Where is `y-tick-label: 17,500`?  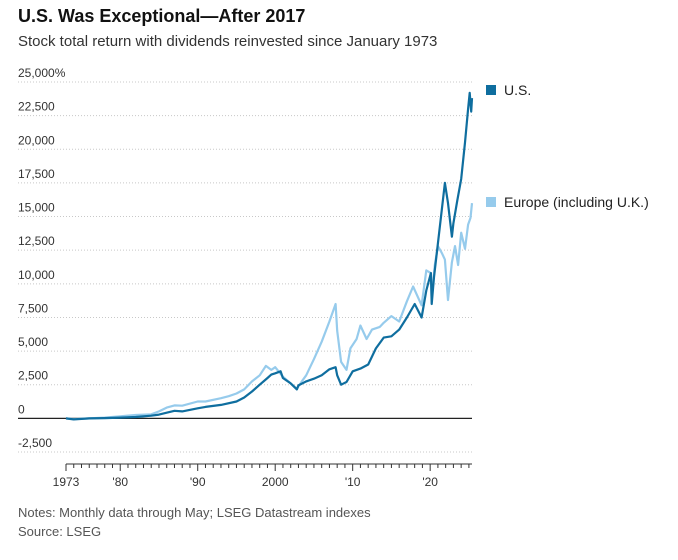 y-tick-label: 17,500 is located at coordinates (36, 174).